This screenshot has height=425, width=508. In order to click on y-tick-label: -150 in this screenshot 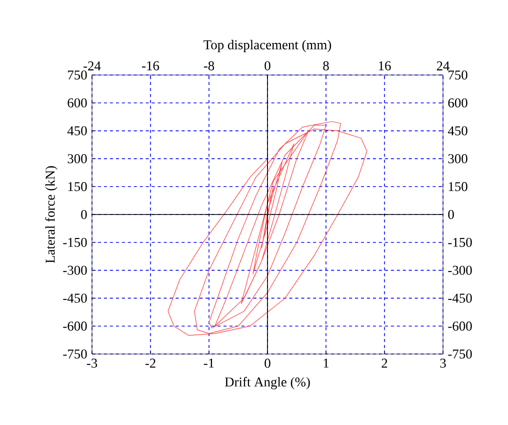, I will do `click(75, 242)`.